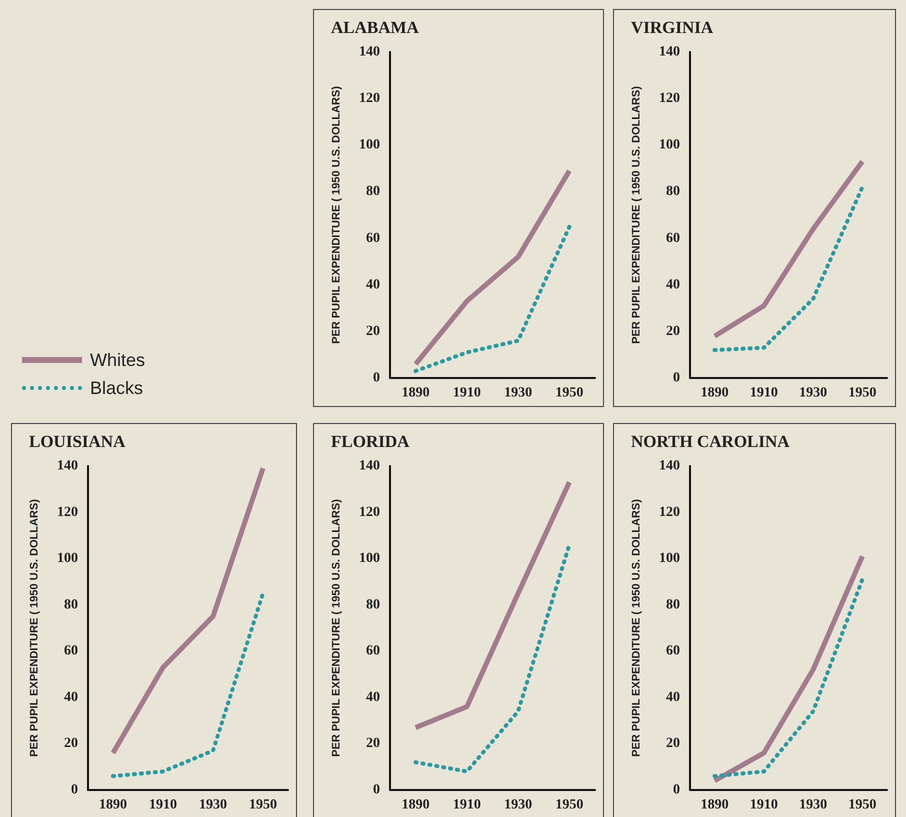 The image size is (906, 817). Describe the element at coordinates (672, 27) in the screenshot. I see `chart-title: VIRGINIA` at that location.